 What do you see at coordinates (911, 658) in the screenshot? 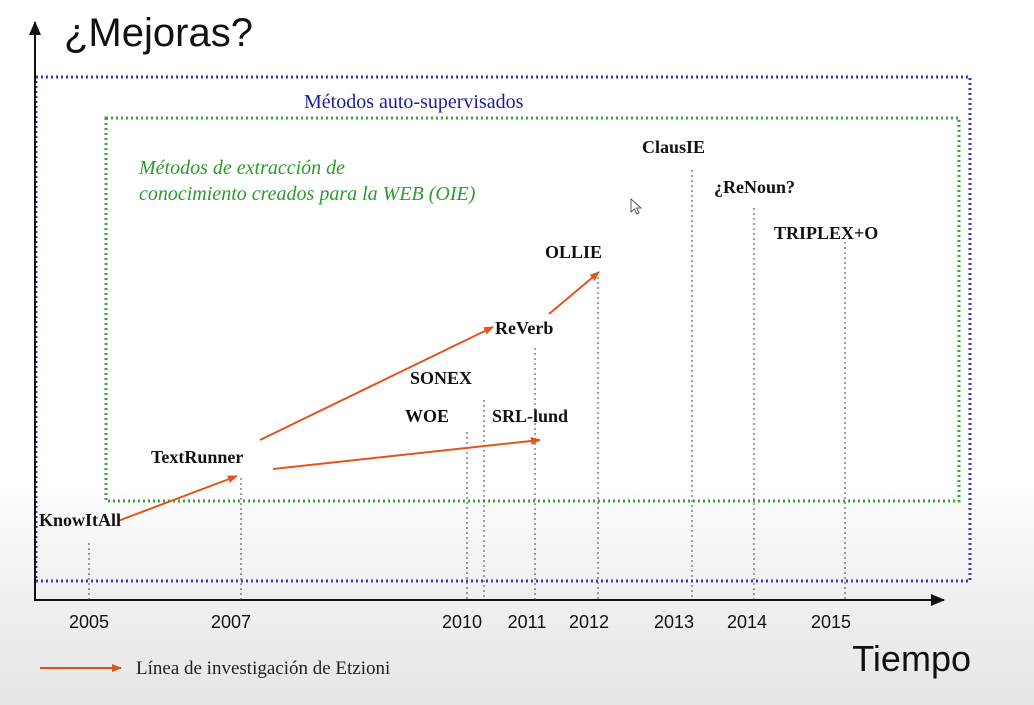
I see `x-axis-label: Tiempo` at bounding box center [911, 658].